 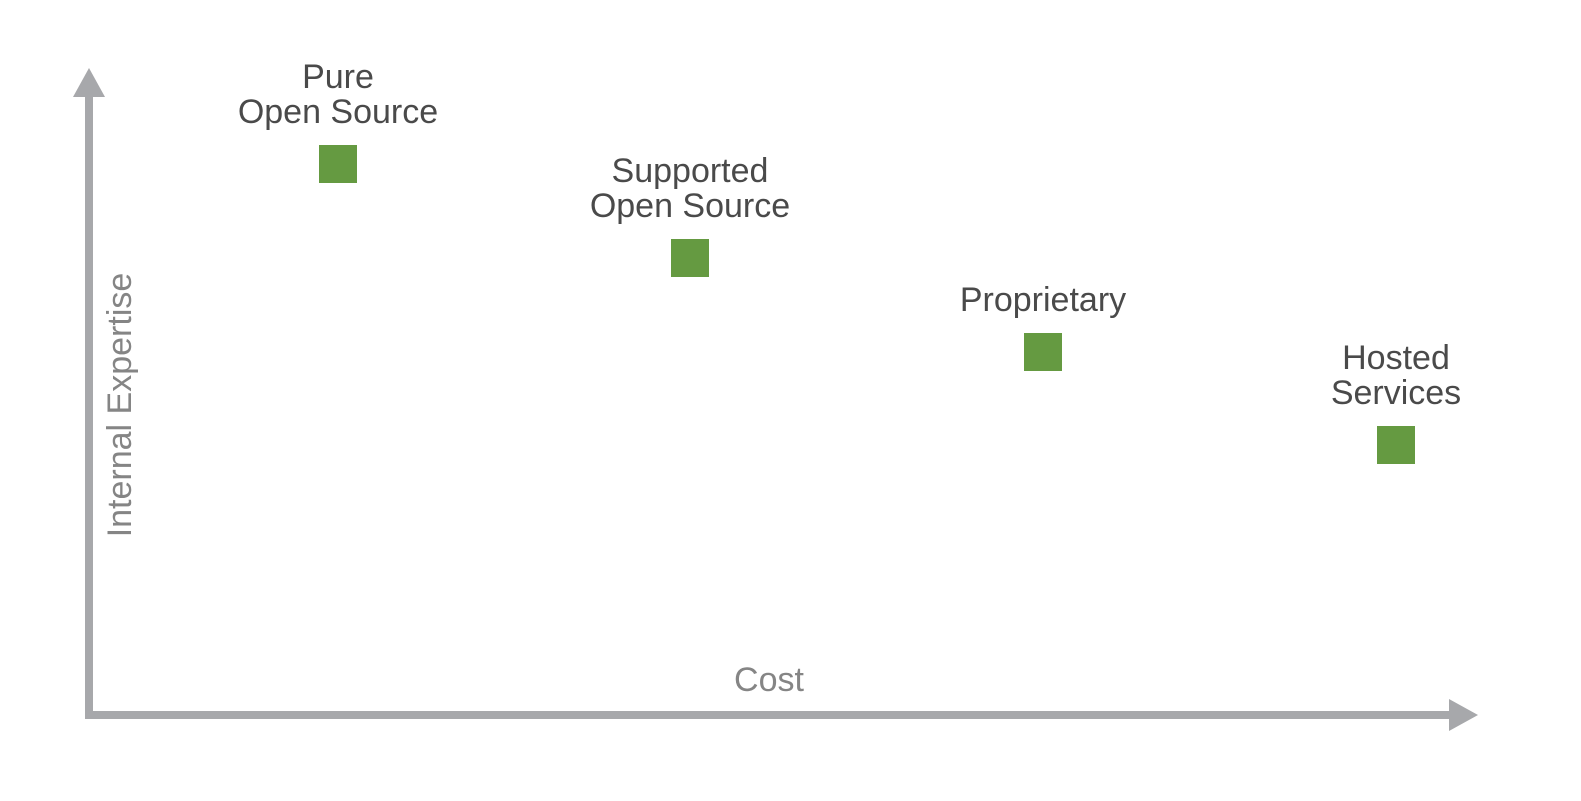 What do you see at coordinates (1043, 300) in the screenshot?
I see `node-label: Proprietary` at bounding box center [1043, 300].